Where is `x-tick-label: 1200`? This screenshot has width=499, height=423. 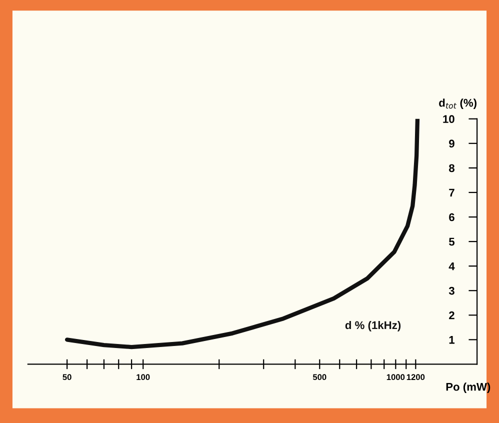 x-tick-label: 1200 is located at coordinates (415, 377).